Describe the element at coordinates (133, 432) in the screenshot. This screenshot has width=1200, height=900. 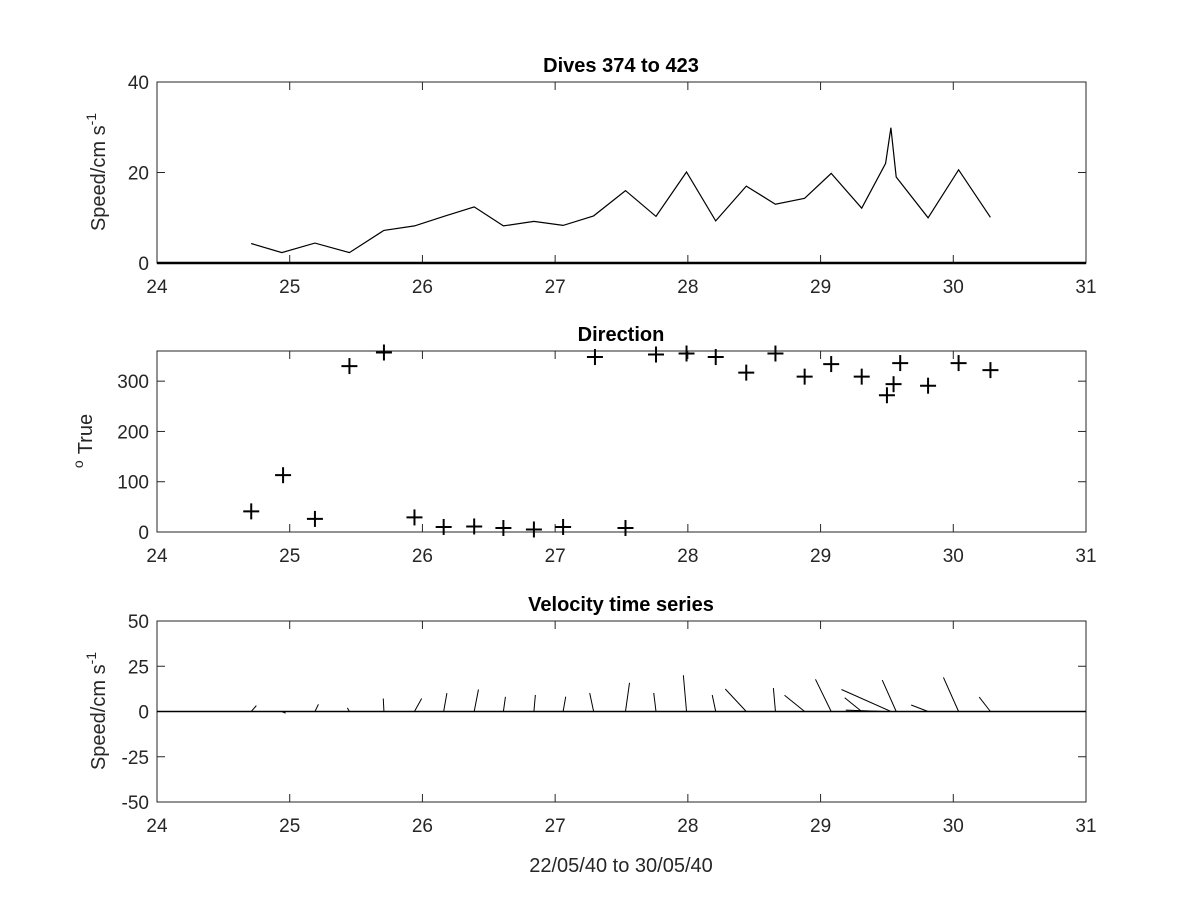
I see `direction-ytick-label: 200` at that location.